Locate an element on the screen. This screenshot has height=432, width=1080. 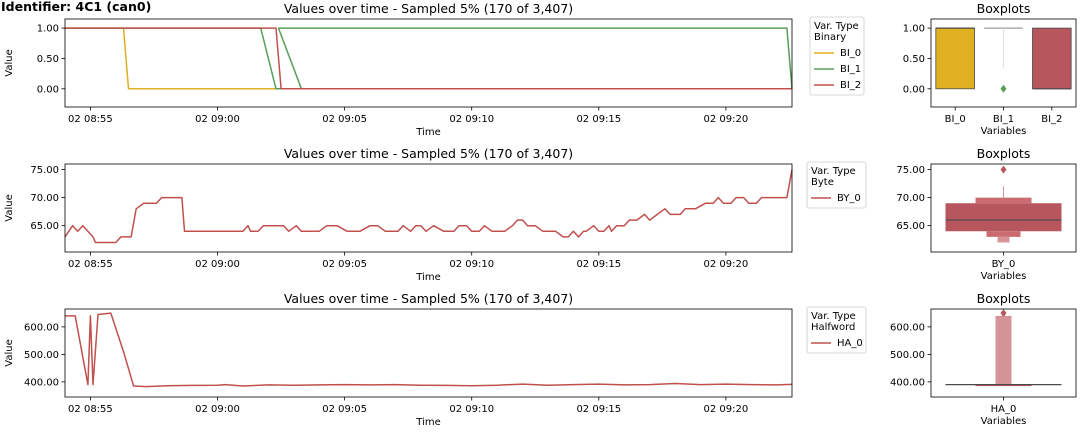
category-label: BI_2 is located at coordinates (1051, 119).